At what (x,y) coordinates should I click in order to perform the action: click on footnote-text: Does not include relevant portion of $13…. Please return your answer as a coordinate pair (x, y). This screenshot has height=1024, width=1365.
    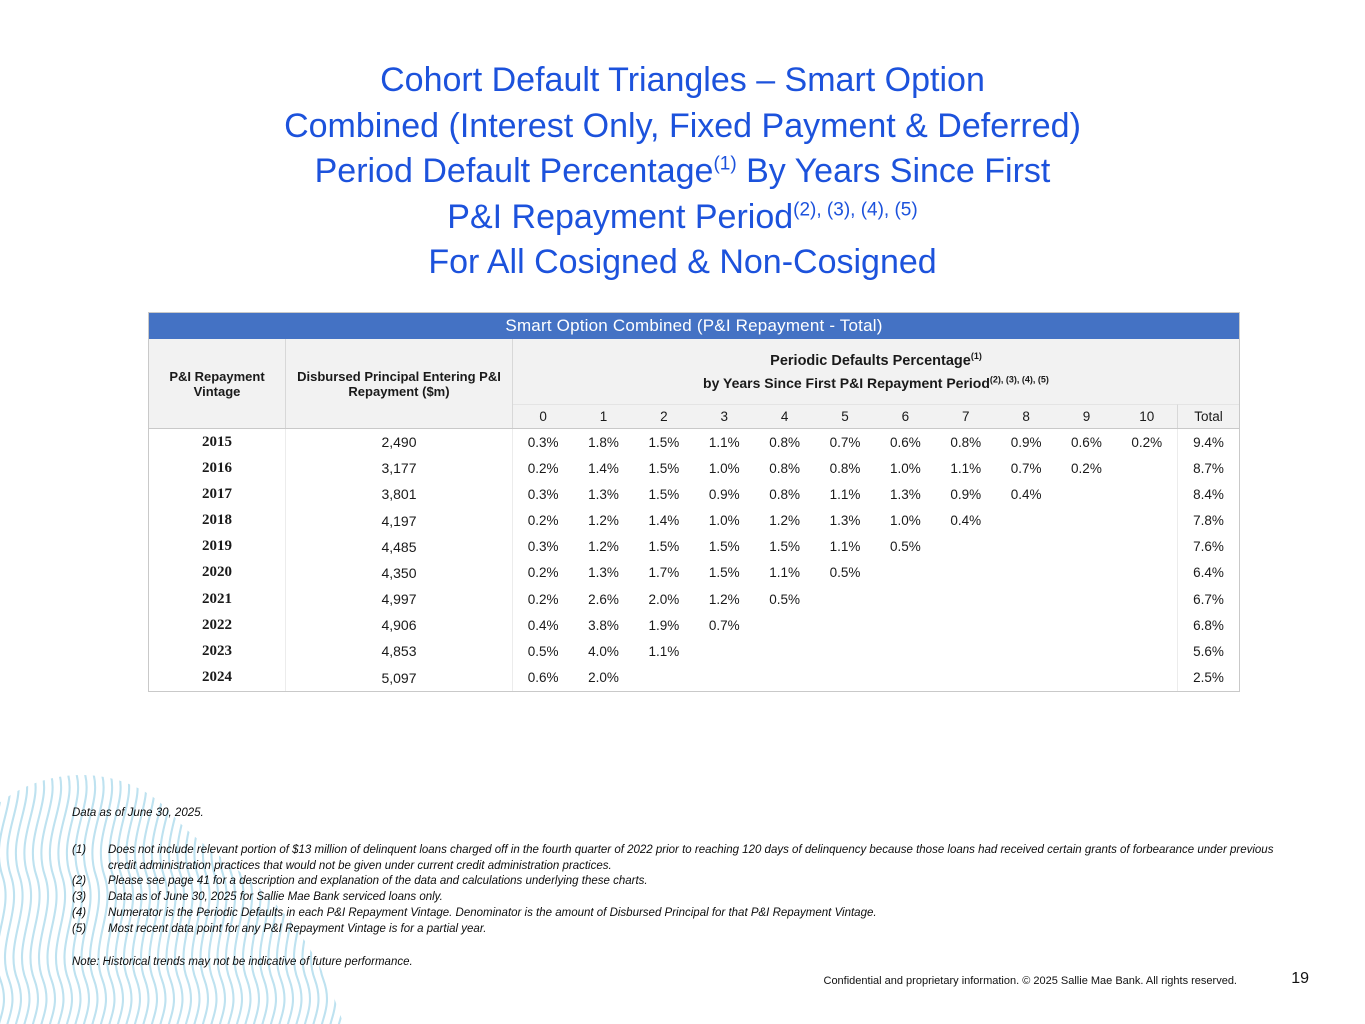
    Looking at the image, I should click on (691, 857).